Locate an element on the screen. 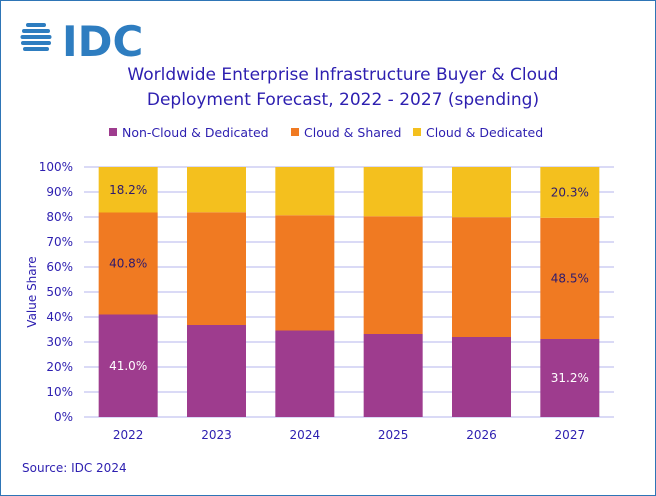 The image size is (656, 496). idc-logo: IDC is located at coordinates (81, 41).